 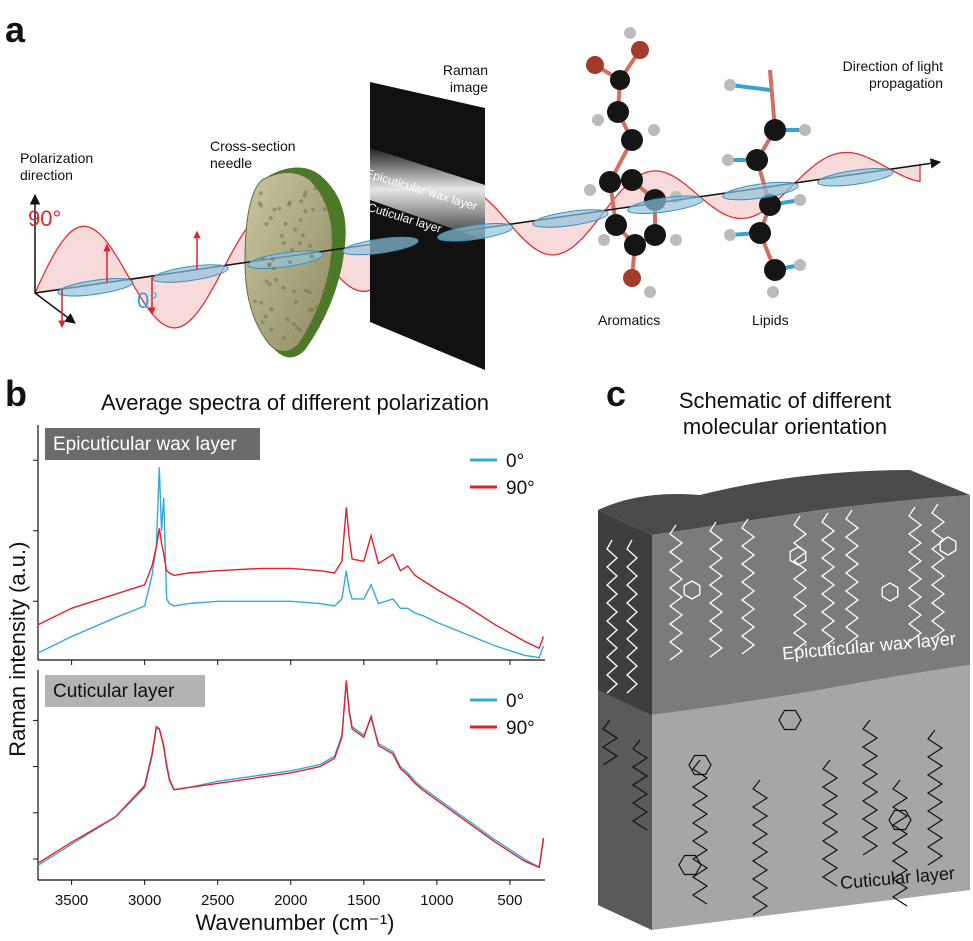 What do you see at coordinates (253, 154) in the screenshot?
I see `annotation: Cross-section needle` at bounding box center [253, 154].